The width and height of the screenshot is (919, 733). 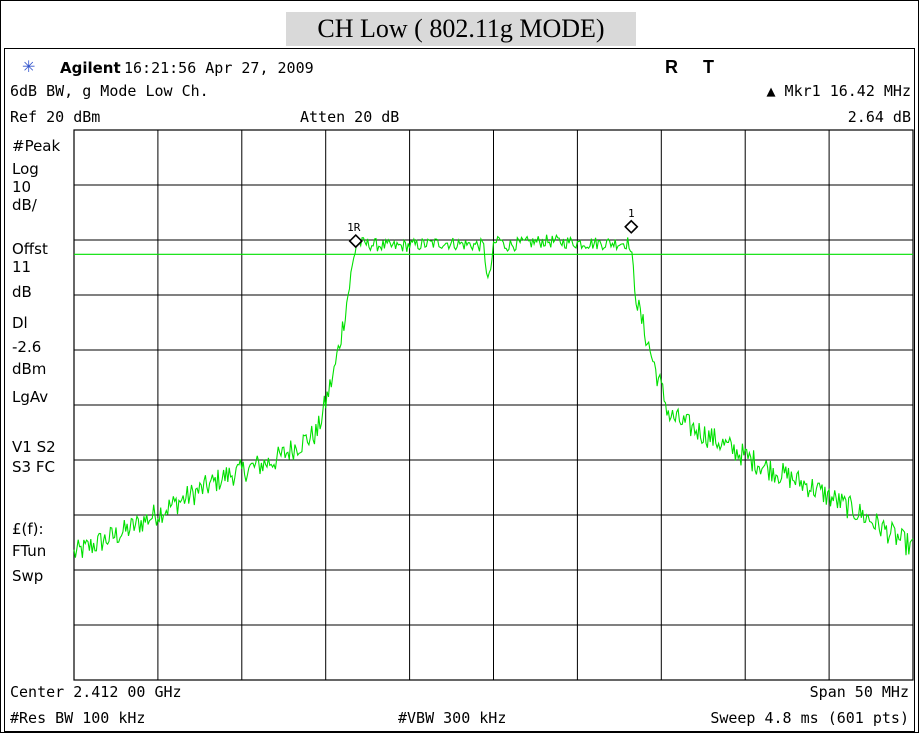 What do you see at coordinates (78, 718) in the screenshot?
I see `res-bw: #Res BW 100 kHz` at bounding box center [78, 718].